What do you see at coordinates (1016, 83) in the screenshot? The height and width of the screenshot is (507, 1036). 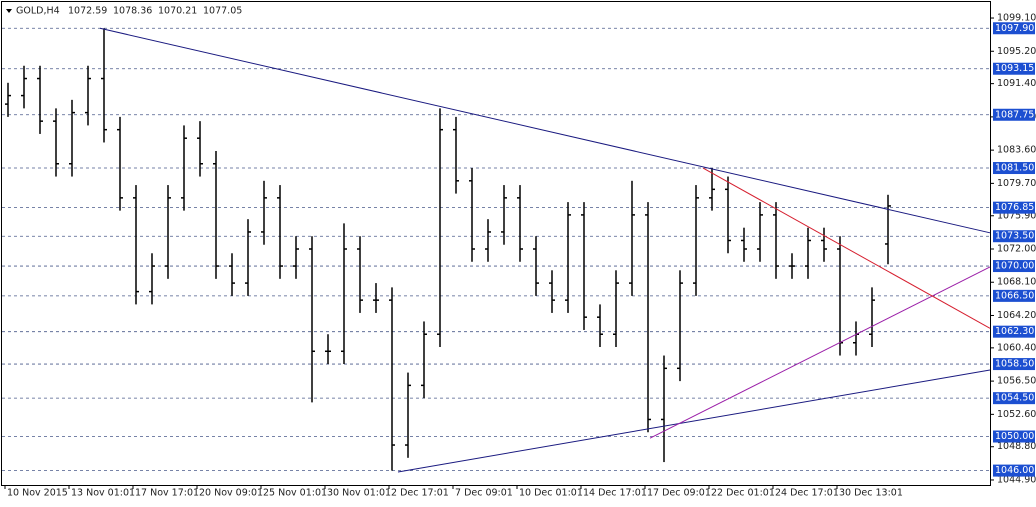 I see `y-tick-label: 1091.40` at bounding box center [1016, 83].